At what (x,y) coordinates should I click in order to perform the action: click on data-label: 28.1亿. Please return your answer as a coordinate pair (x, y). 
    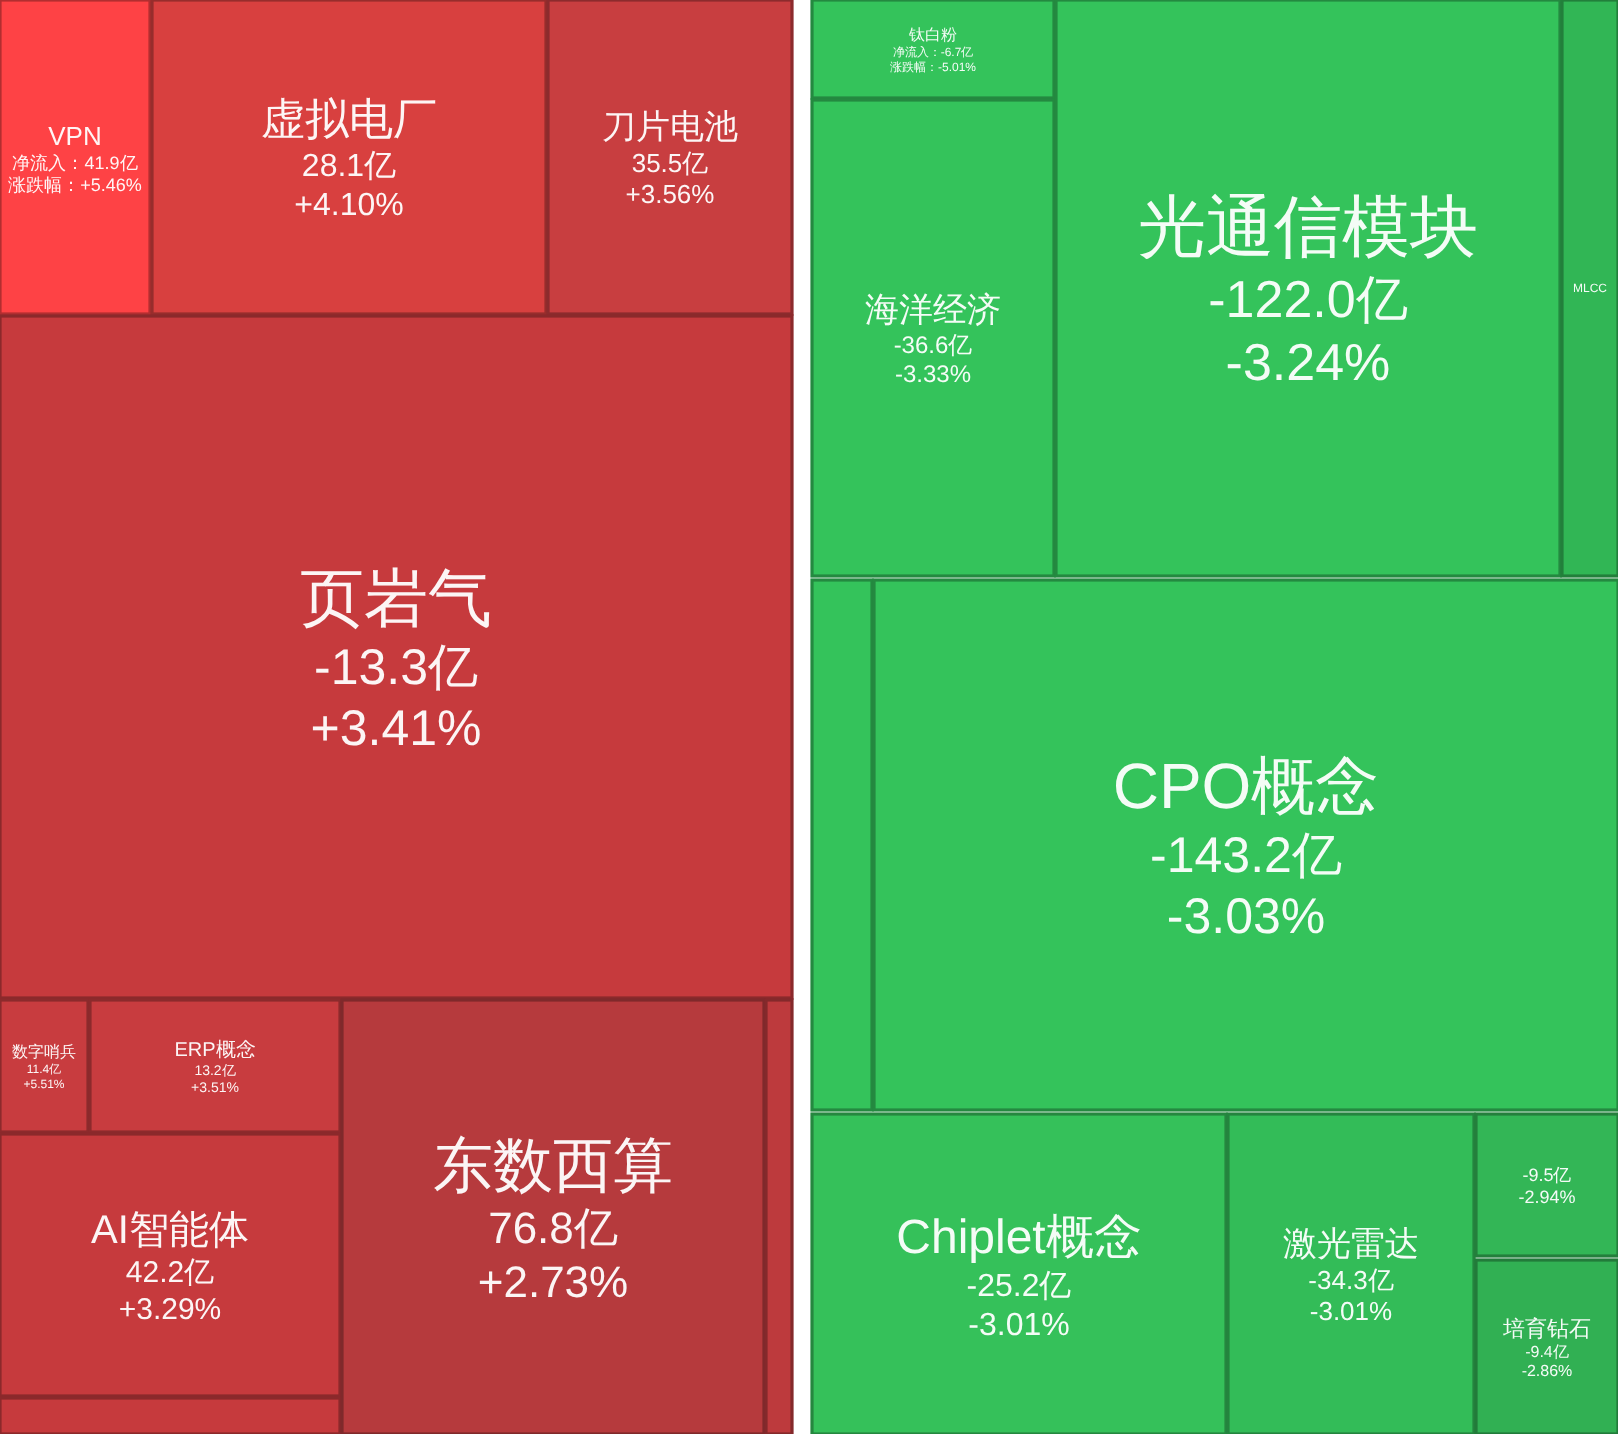
    Looking at the image, I should click on (349, 167).